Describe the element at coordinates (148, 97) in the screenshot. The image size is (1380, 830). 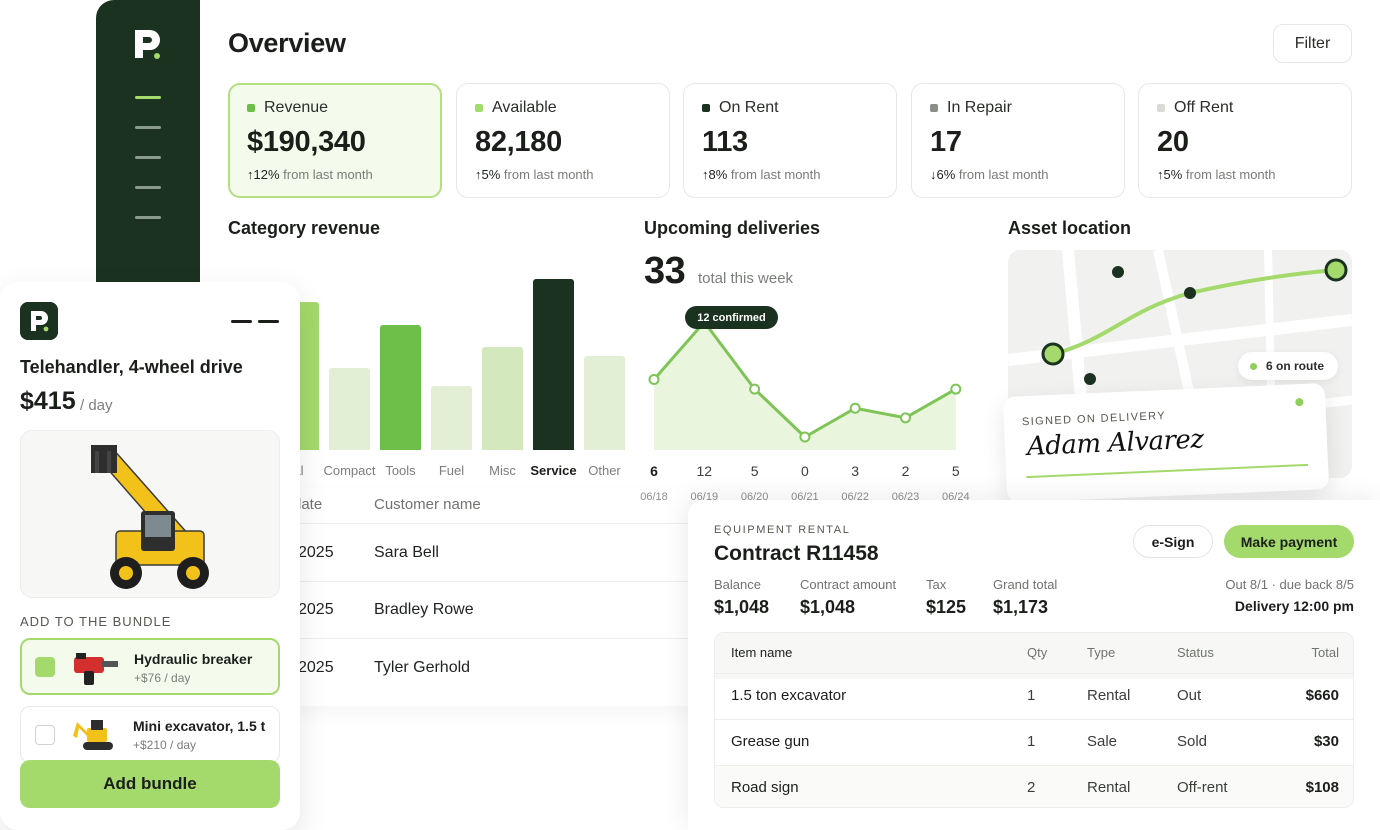
I see `nav-item-overview` at that location.